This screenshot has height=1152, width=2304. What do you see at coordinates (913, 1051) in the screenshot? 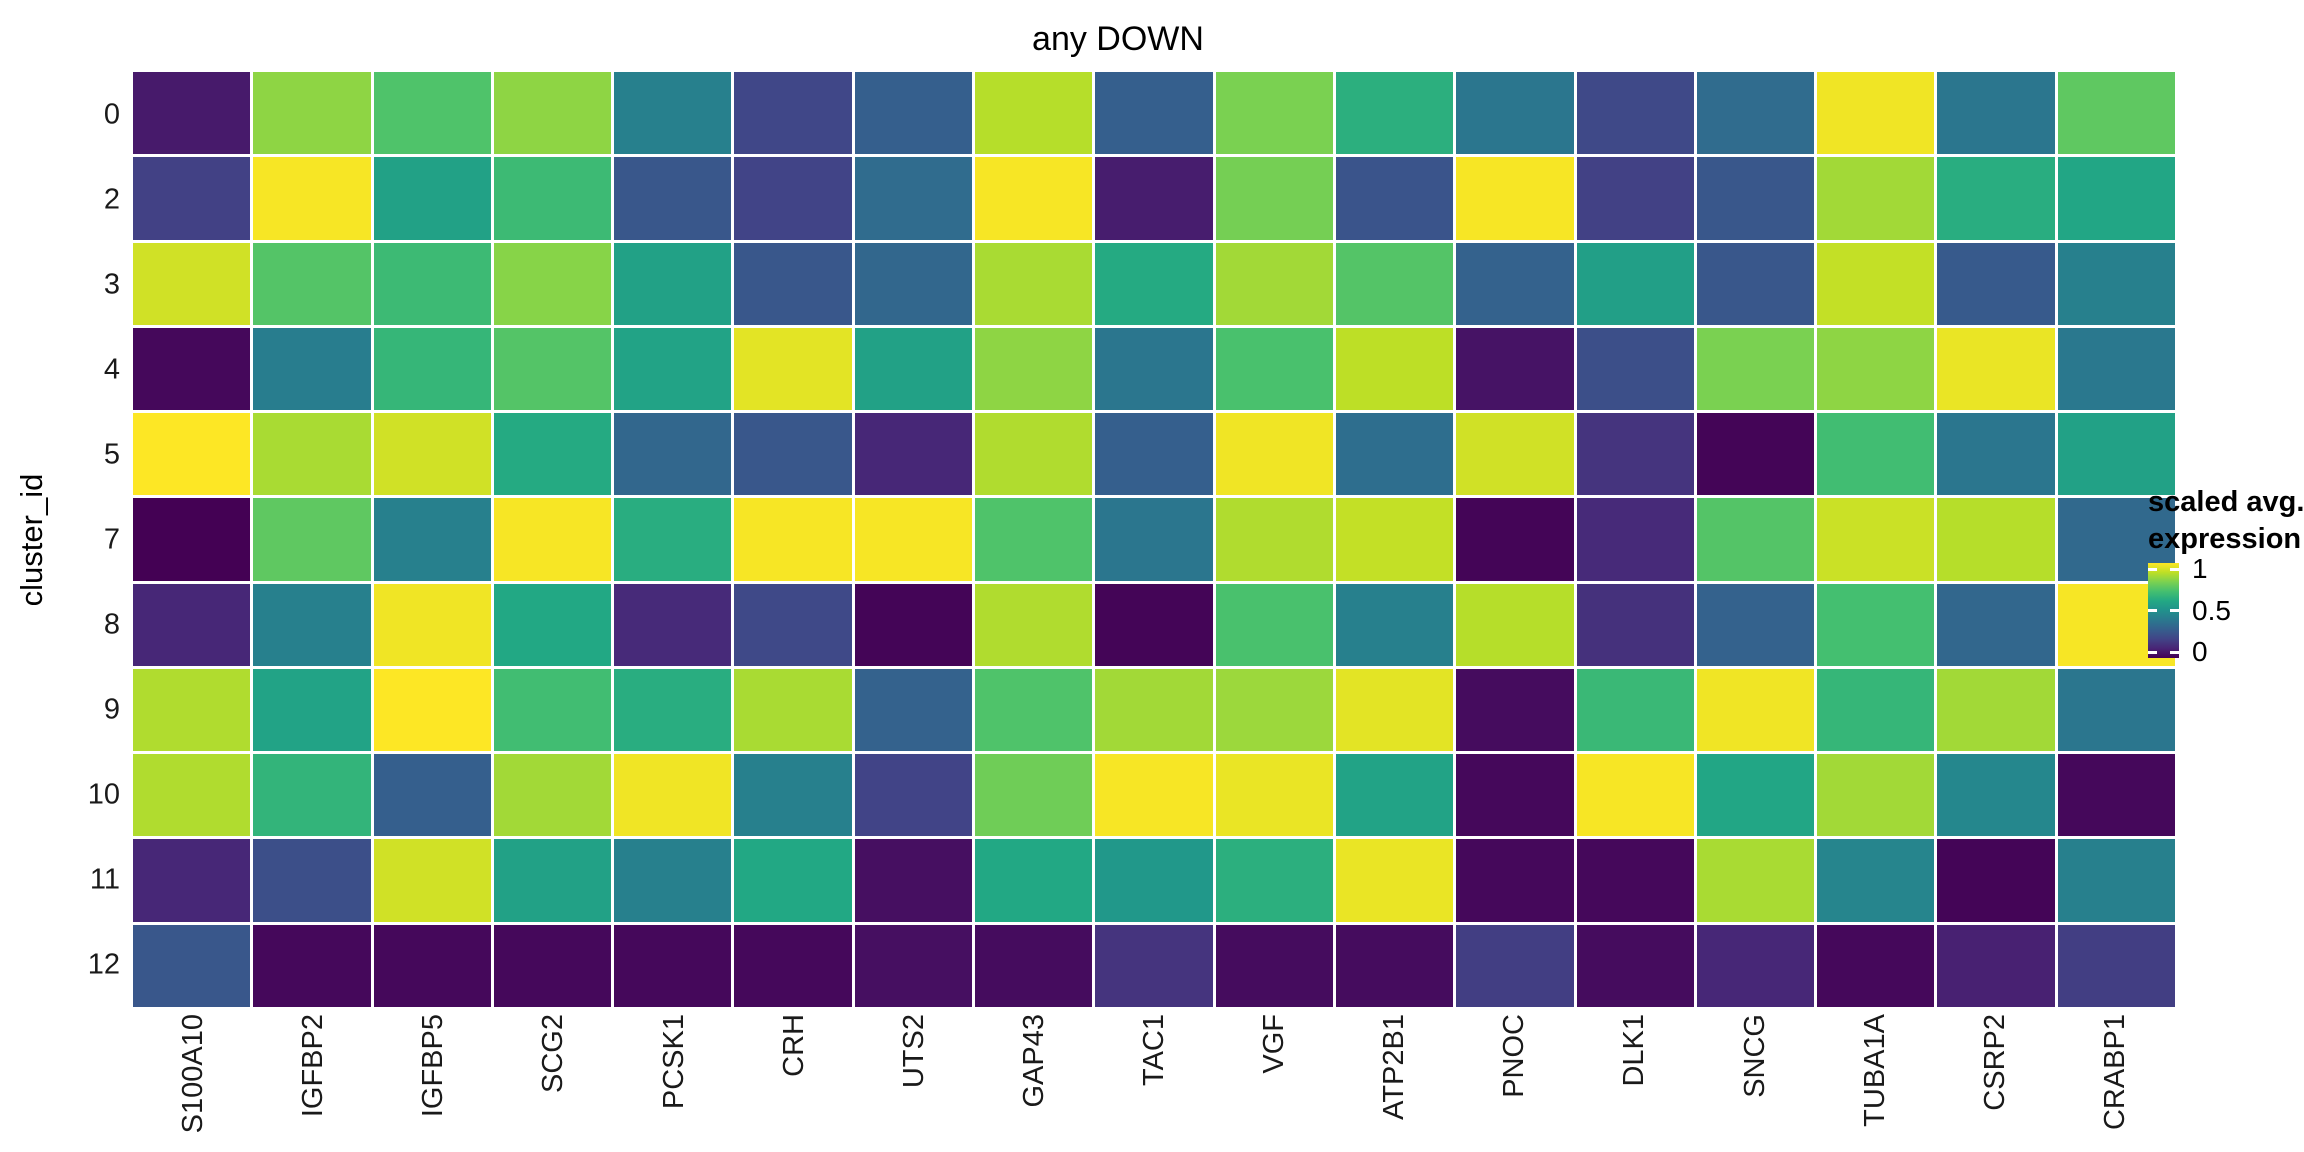
I see `x-tick-label: UTS2` at bounding box center [913, 1051].